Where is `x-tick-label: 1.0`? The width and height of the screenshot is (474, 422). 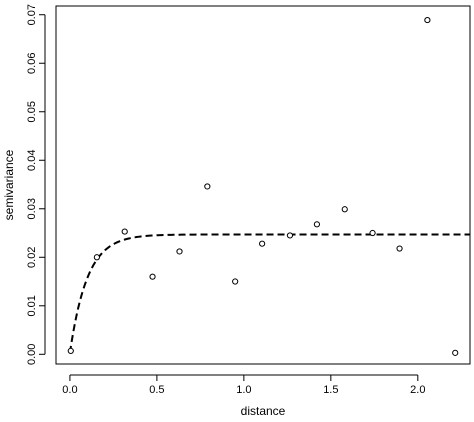
x-tick-label: 1.0 is located at coordinates (243, 390).